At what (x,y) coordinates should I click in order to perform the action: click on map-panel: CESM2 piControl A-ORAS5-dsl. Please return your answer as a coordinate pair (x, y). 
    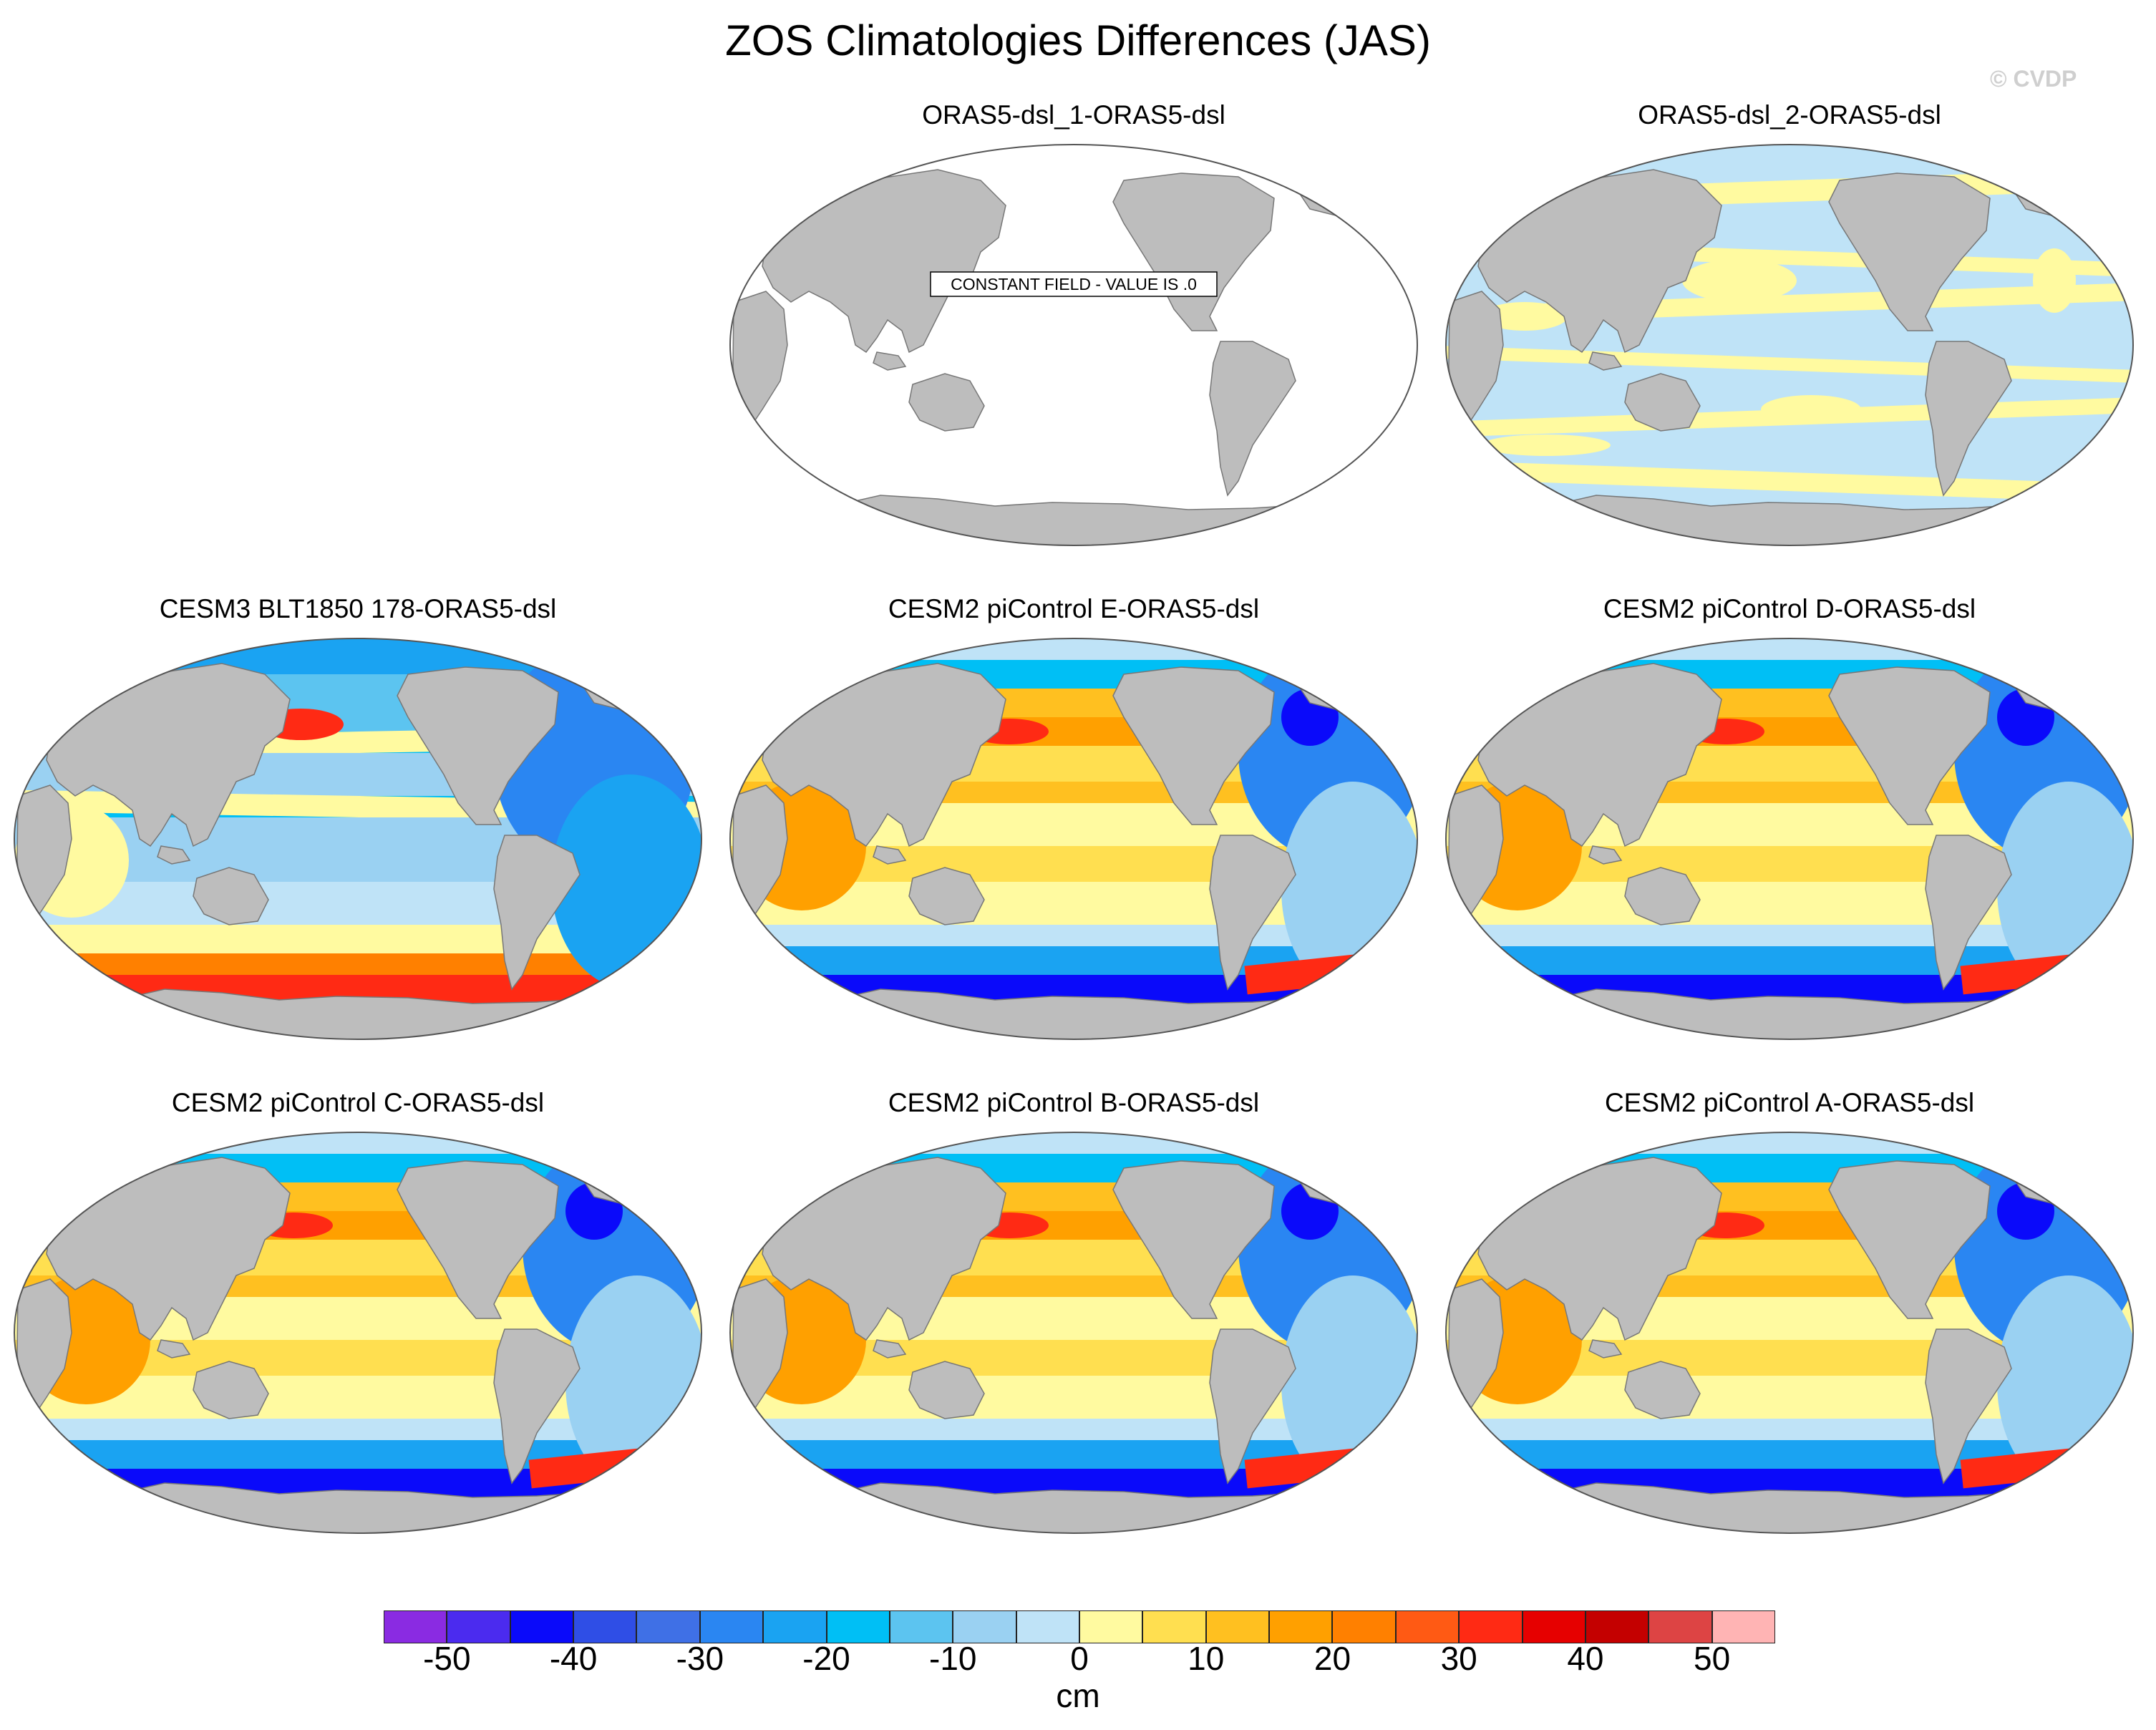
    Looking at the image, I should click on (1789, 1317).